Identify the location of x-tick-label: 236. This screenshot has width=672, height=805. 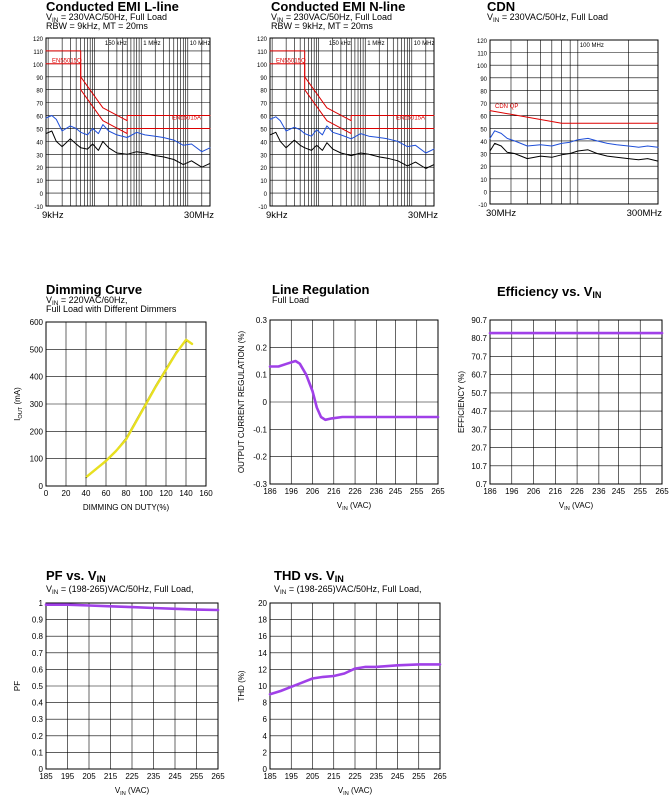
(599, 491).